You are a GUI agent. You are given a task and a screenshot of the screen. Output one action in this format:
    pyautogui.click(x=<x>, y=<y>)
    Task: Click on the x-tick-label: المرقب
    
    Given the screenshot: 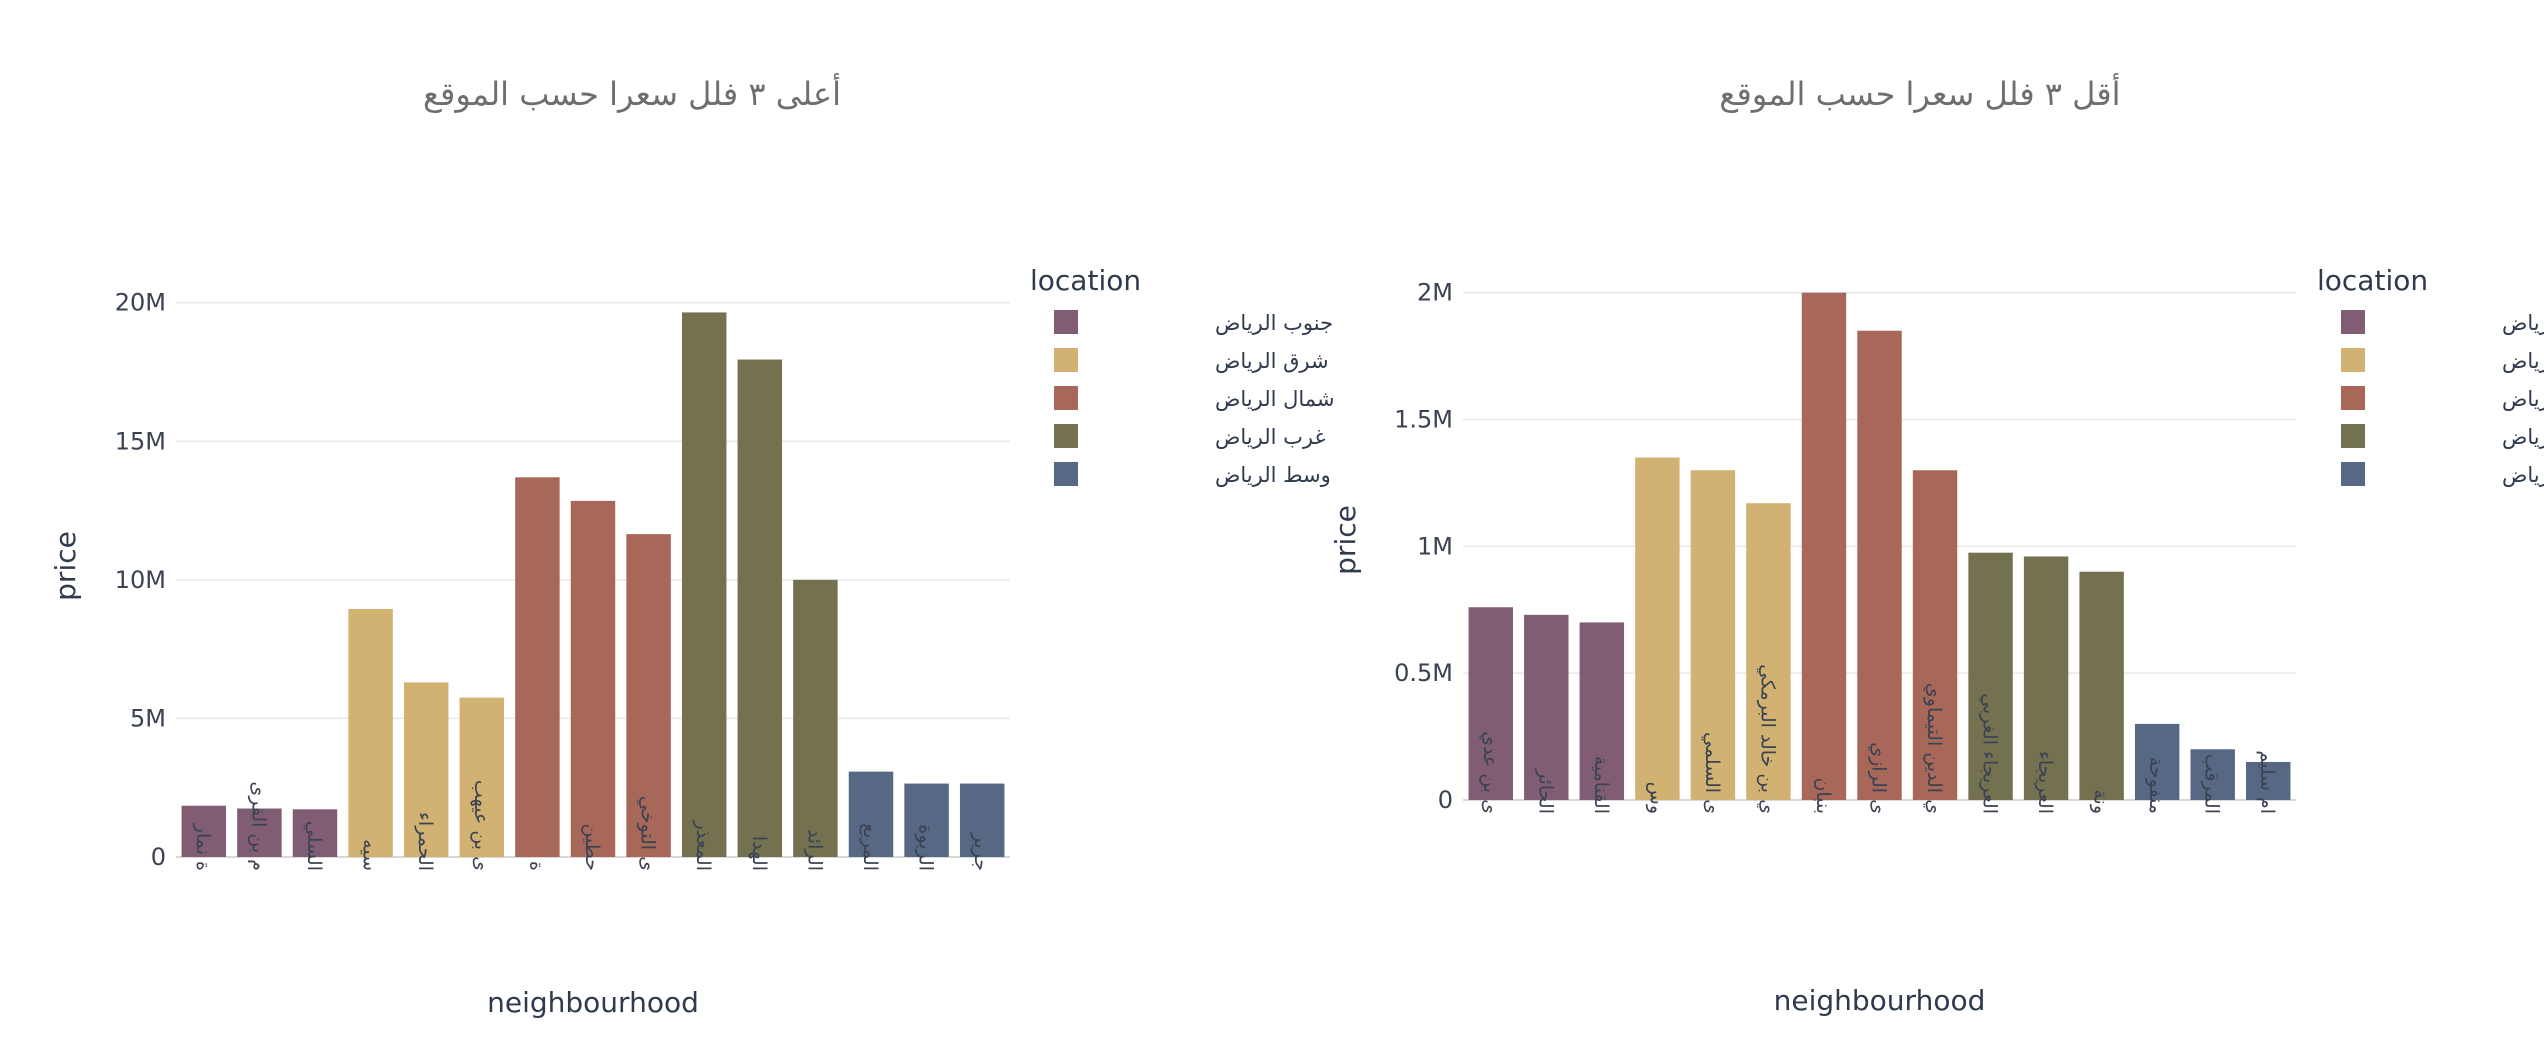 What is the action you would take?
    pyautogui.click(x=2212, y=784)
    